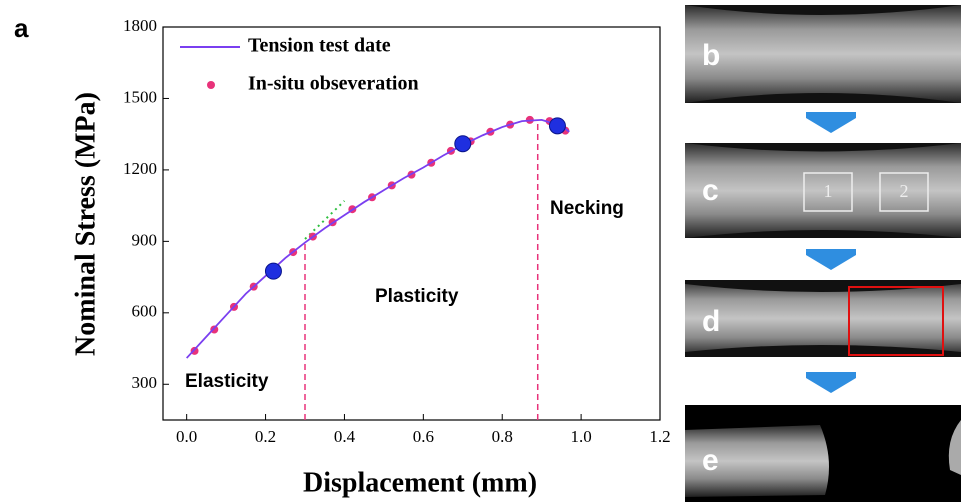  Describe the element at coordinates (211, 85) in the screenshot. I see `legend-swatch` at that location.